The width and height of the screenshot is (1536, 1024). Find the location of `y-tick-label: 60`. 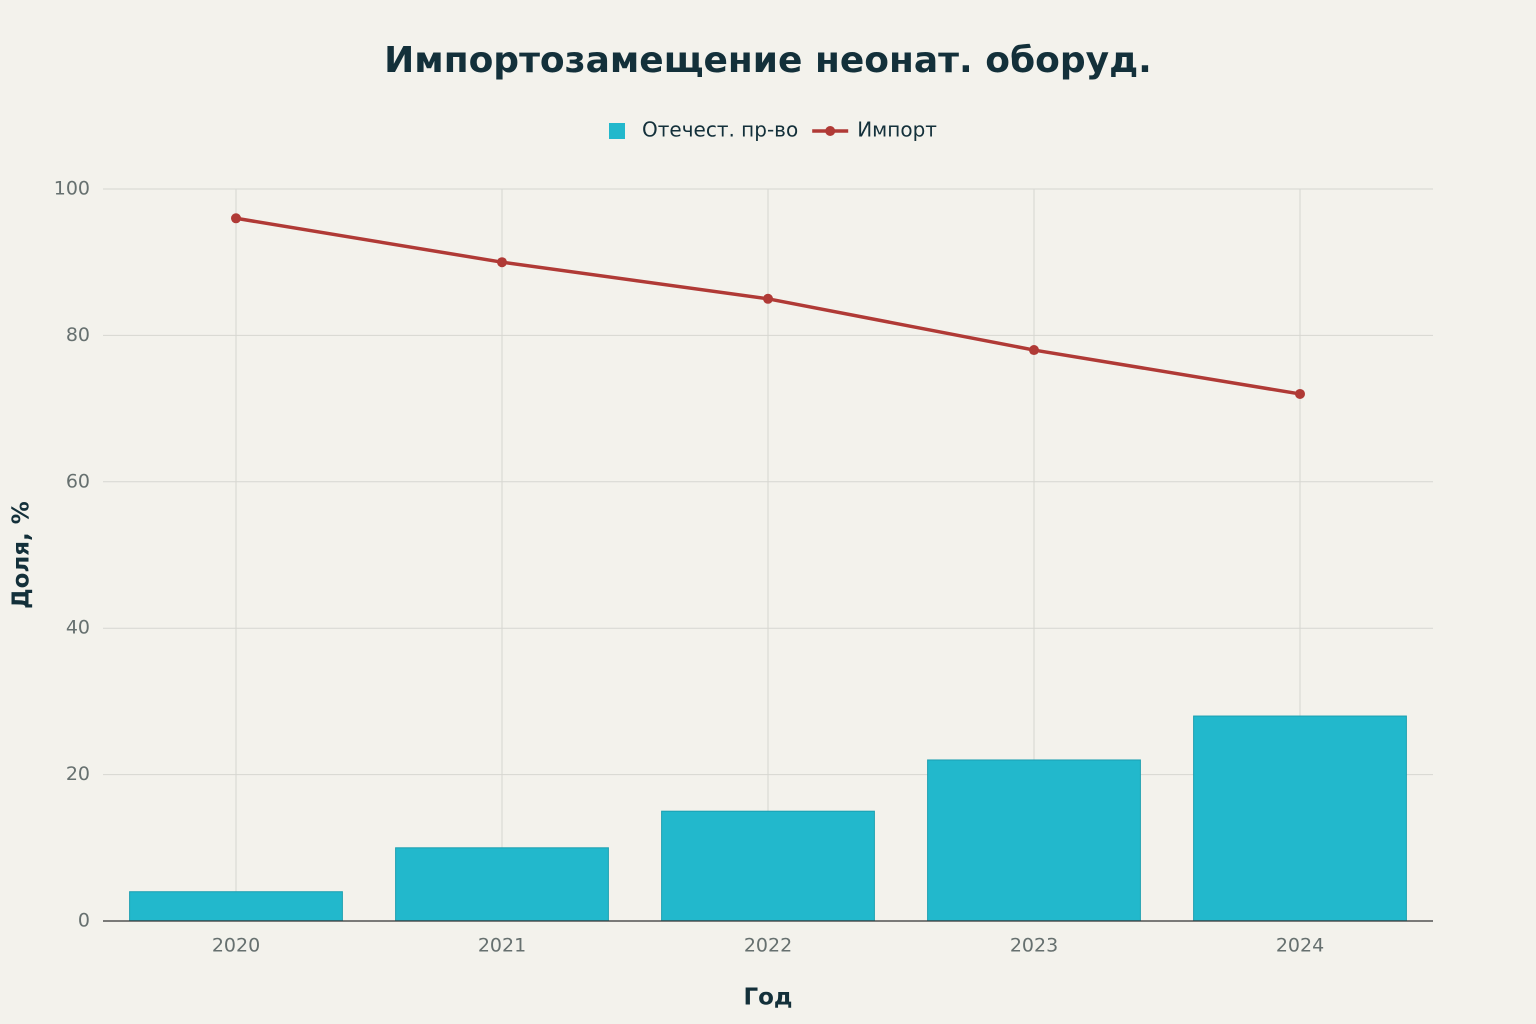

y-tick-label: 60 is located at coordinates (78, 481).